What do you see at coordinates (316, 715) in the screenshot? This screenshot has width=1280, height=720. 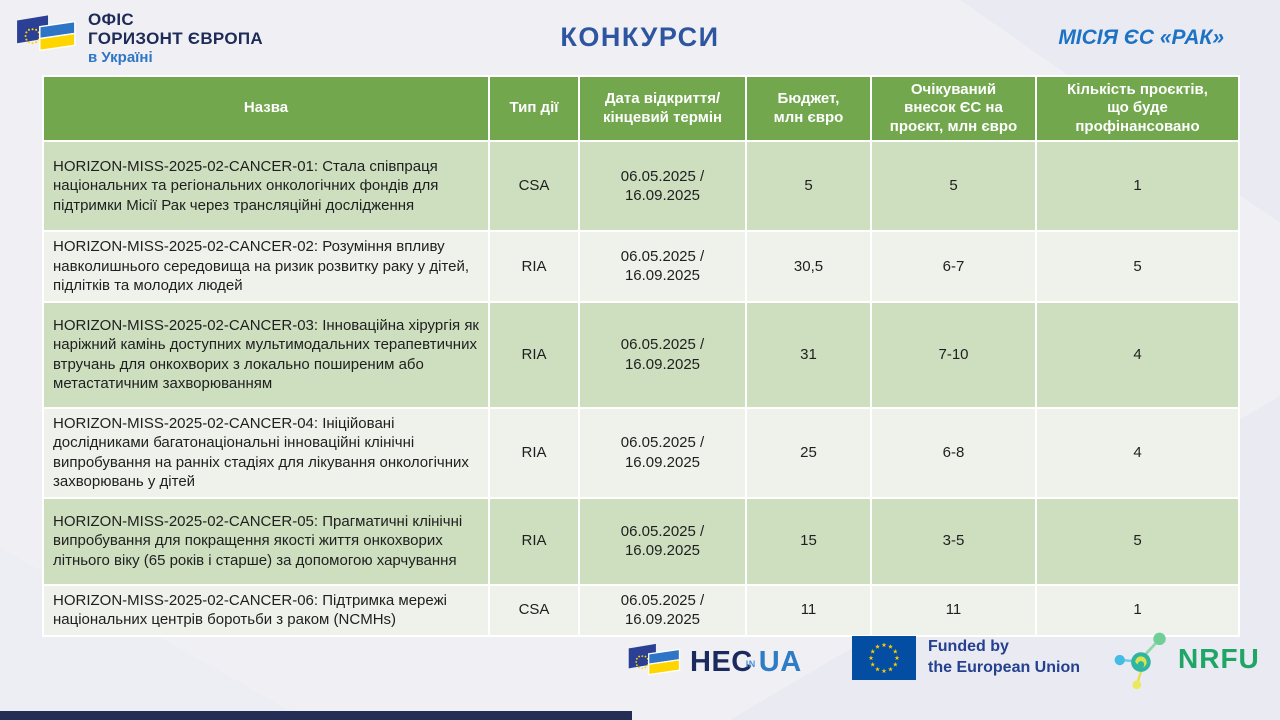 I see `bottom-accent-bar` at bounding box center [316, 715].